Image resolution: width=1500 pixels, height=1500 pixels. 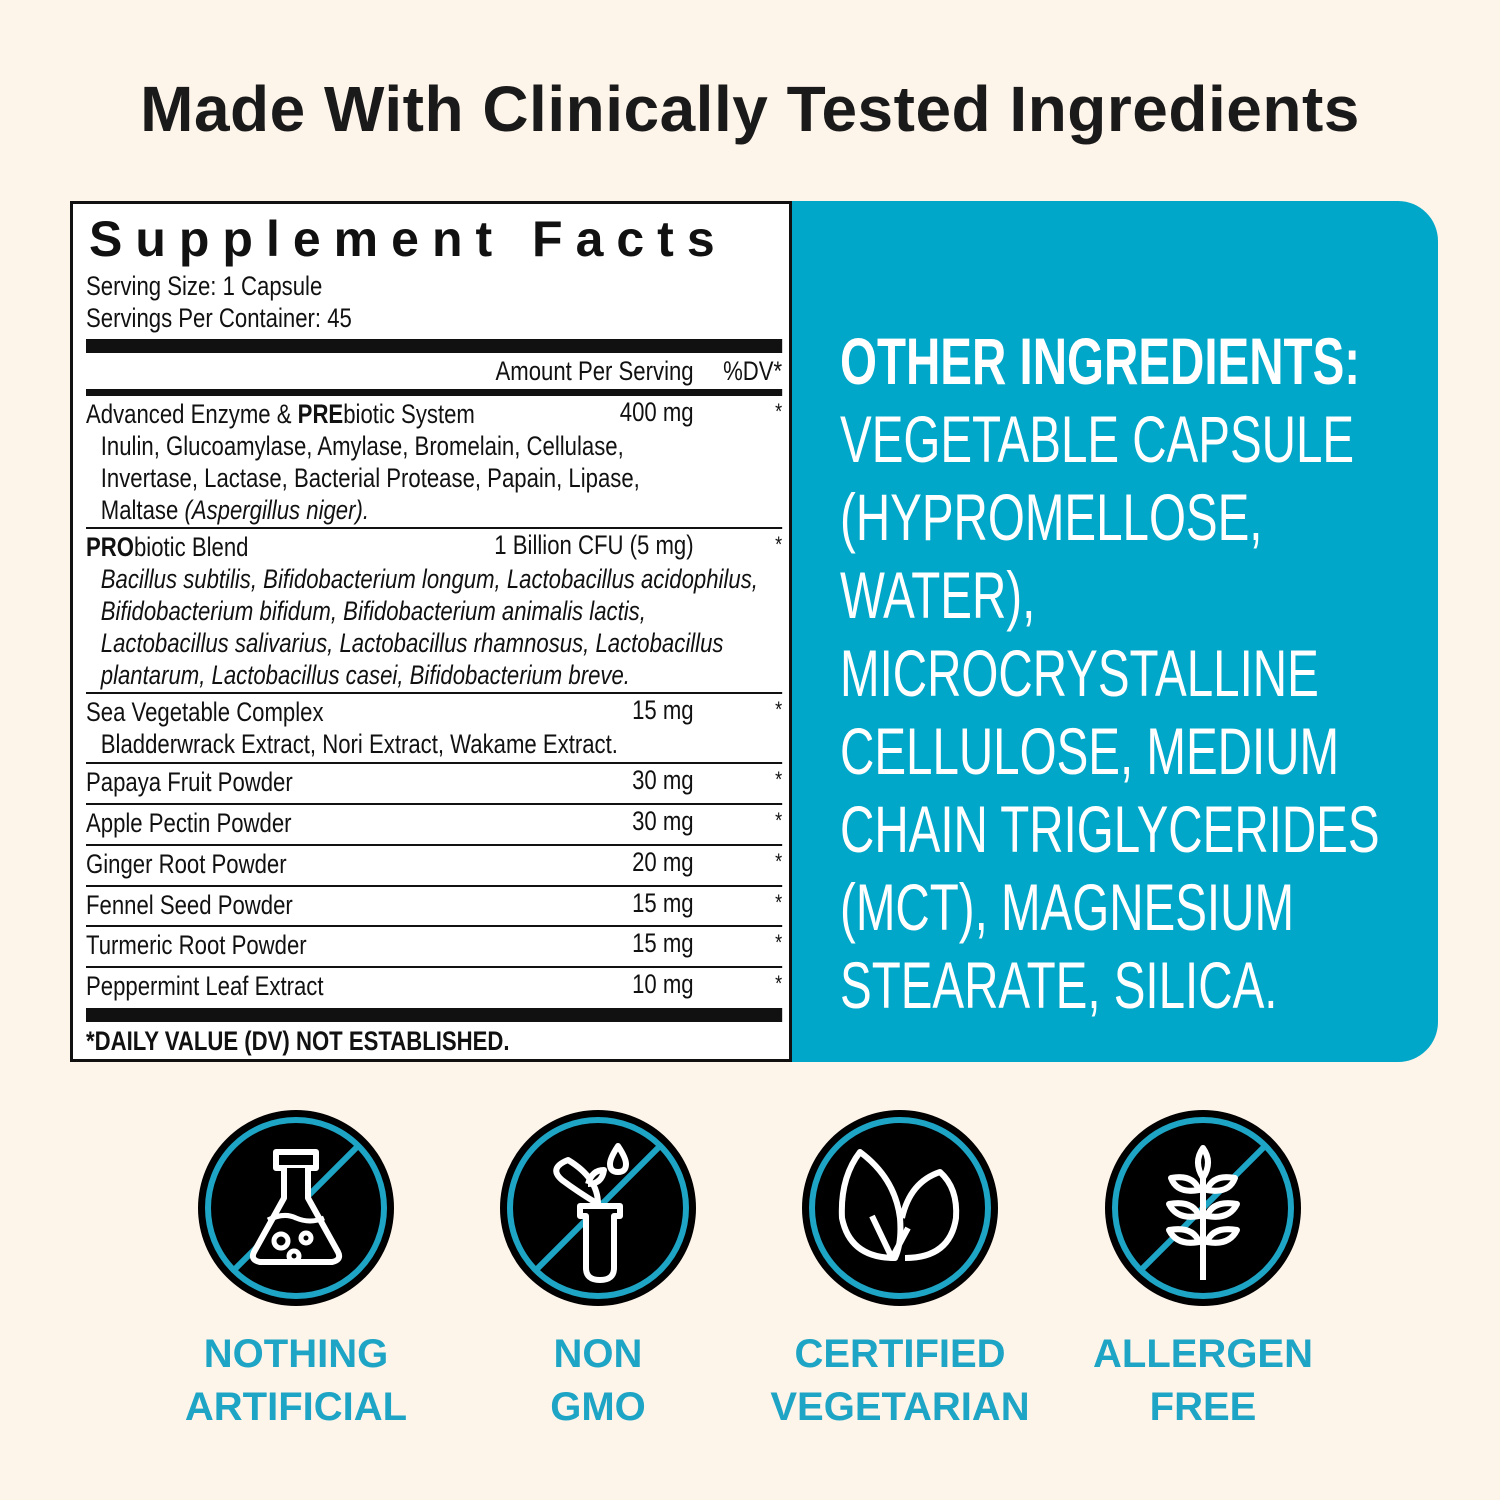 I want to click on amount: 20 mg, so click(x=663, y=862).